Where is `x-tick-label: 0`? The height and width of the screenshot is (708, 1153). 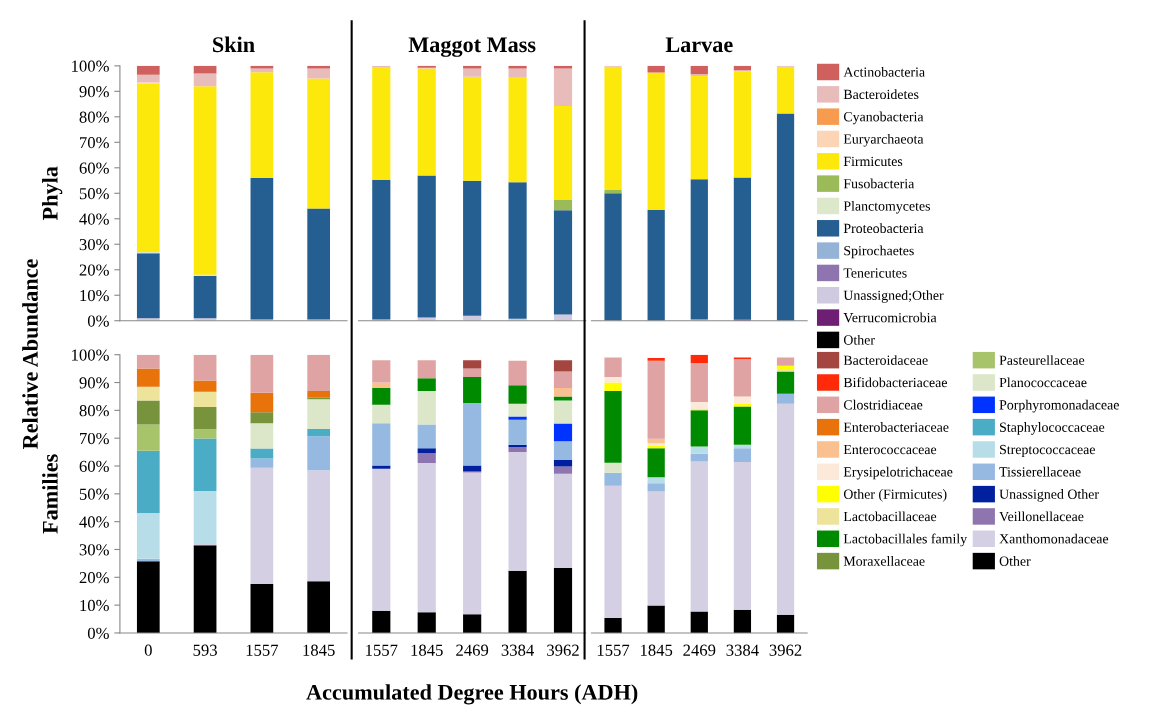
x-tick-label: 0 is located at coordinates (148, 650).